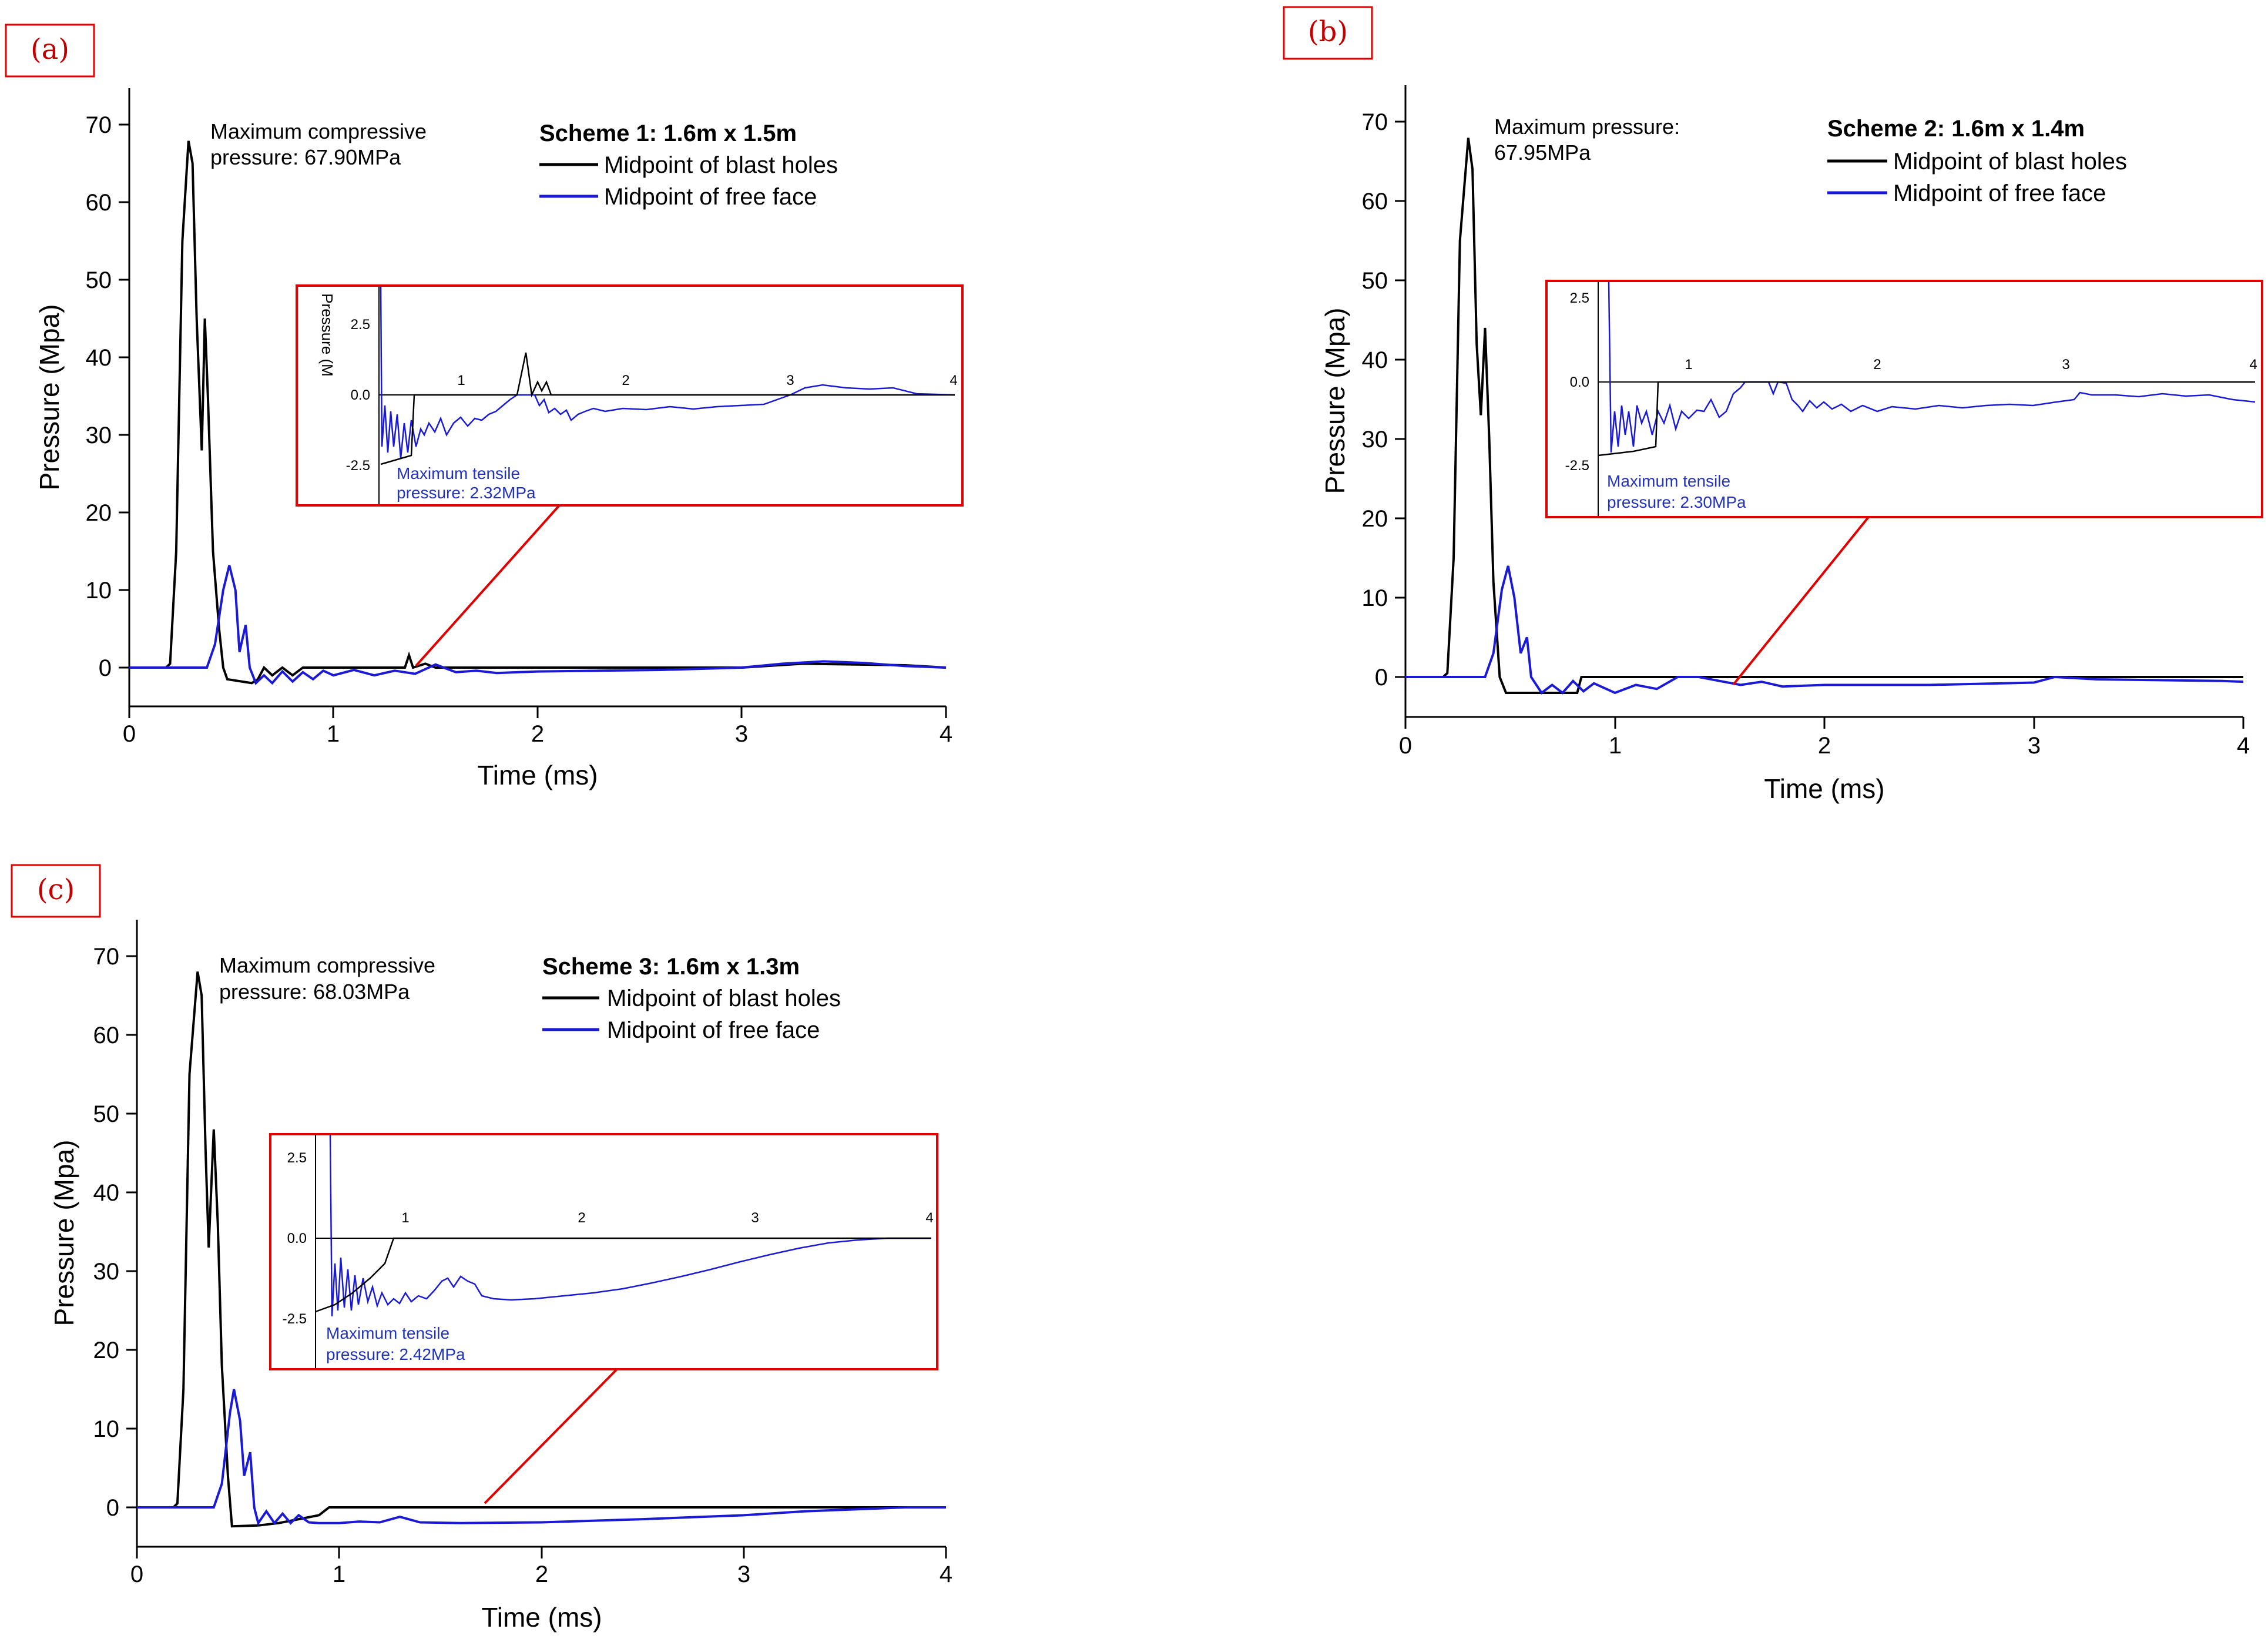 The height and width of the screenshot is (1639, 2268). Describe the element at coordinates (461, 380) in the screenshot. I see `panel-a-inset-xtick: 1` at that location.